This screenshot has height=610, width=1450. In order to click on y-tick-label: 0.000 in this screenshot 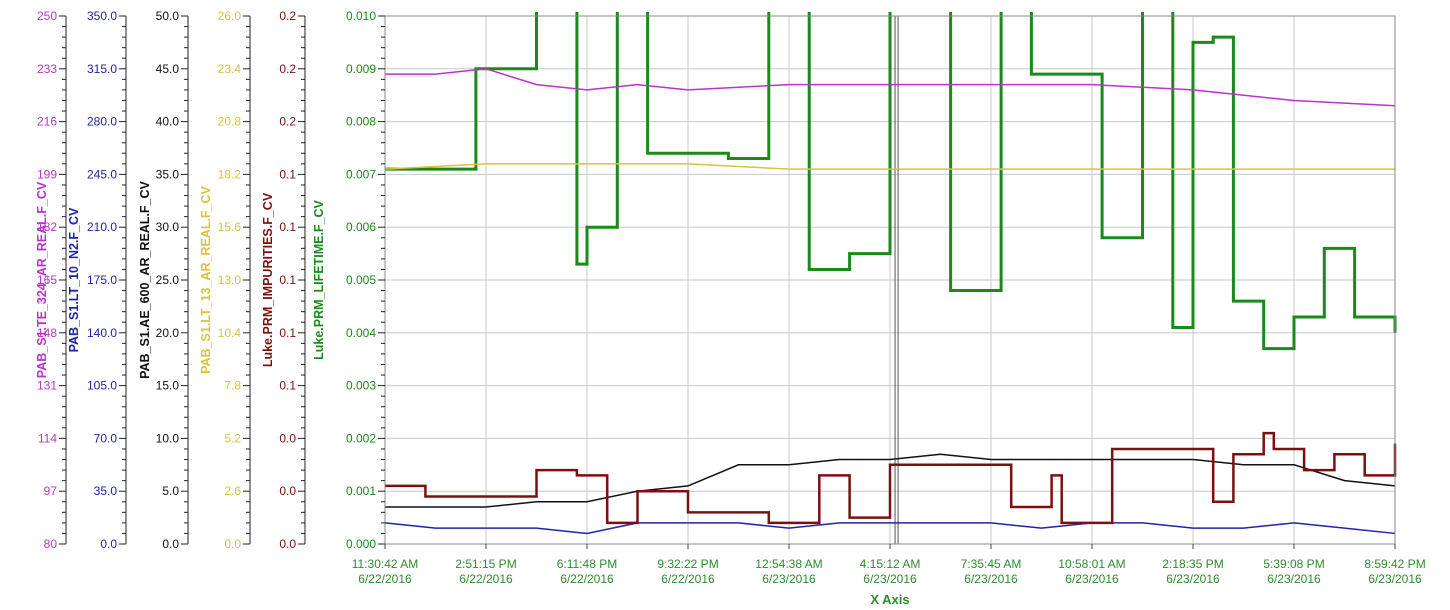, I will do `click(361, 544)`.